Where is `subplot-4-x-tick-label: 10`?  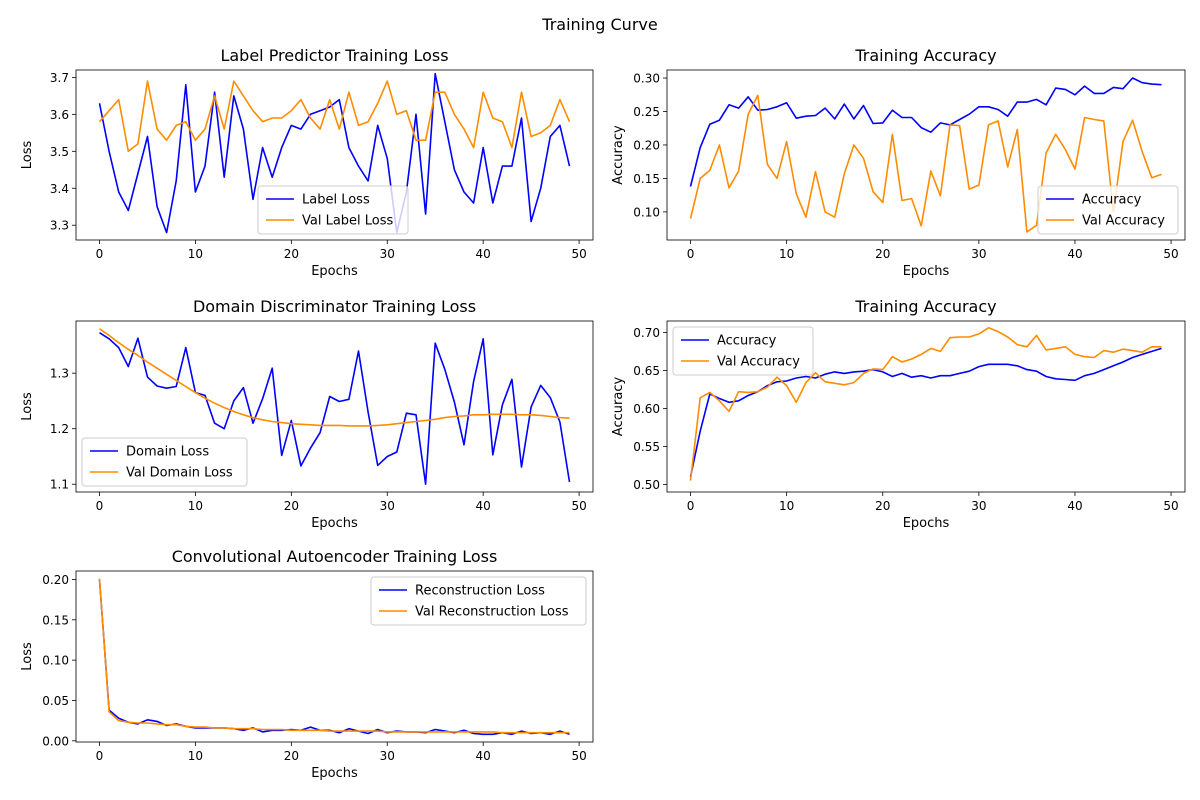
subplot-4-x-tick-label: 10 is located at coordinates (786, 506).